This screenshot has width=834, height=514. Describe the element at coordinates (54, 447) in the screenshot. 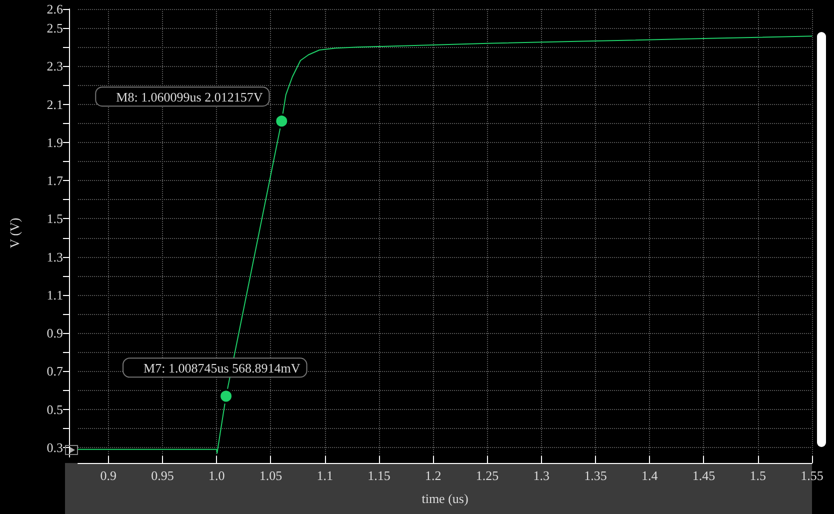

I see `y-tick-label: 0.3` at that location.